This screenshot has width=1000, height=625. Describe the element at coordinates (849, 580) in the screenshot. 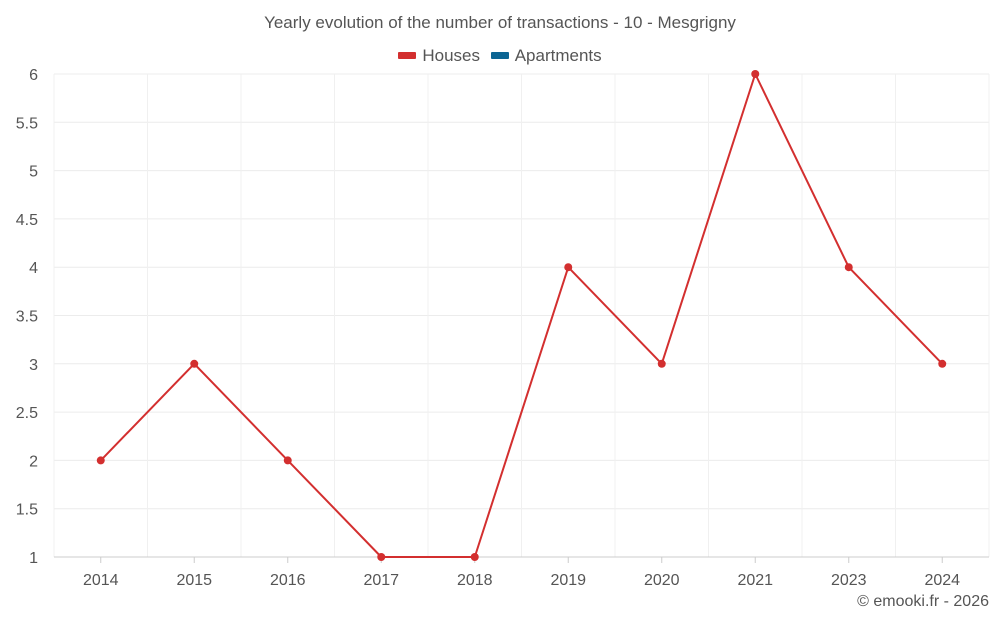

I see `x-tick-label: 2023` at that location.